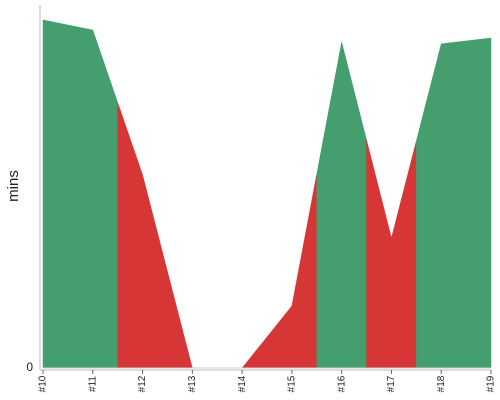 This screenshot has height=400, width=500. I want to click on x-tick-label: #11, so click(92, 384).